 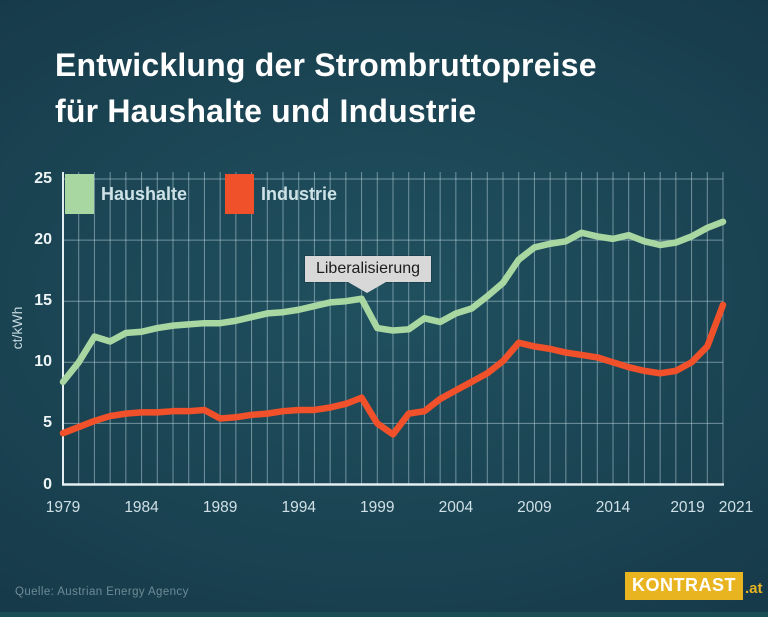 What do you see at coordinates (367, 287) in the screenshot?
I see `annotation-arrow-down-icon` at bounding box center [367, 287].